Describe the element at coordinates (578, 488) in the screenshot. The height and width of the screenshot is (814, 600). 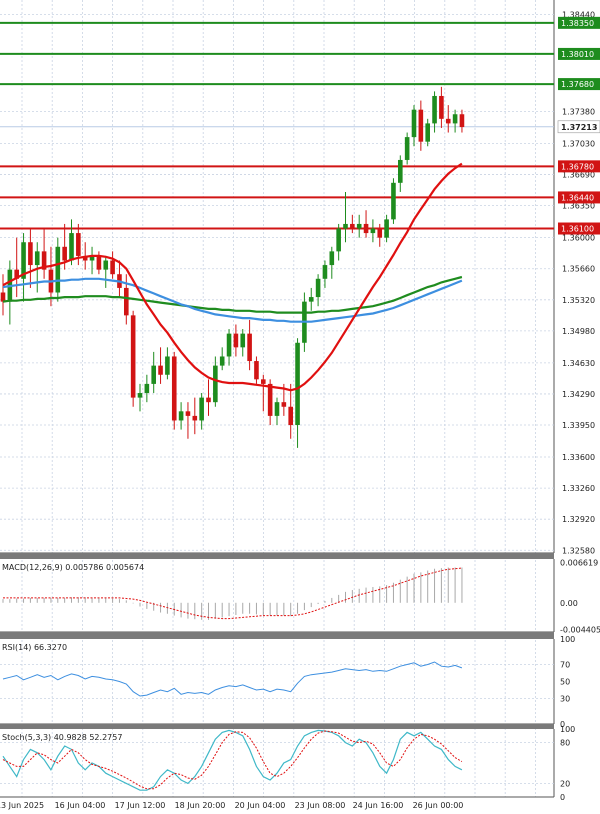
I see `price-tick-label: 1.33260` at that location.